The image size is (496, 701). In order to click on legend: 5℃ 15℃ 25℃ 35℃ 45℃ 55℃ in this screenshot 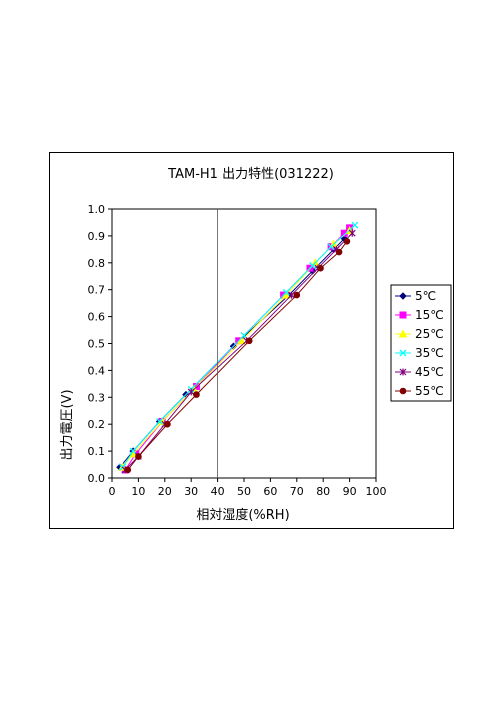, I will do `click(421, 343)`.